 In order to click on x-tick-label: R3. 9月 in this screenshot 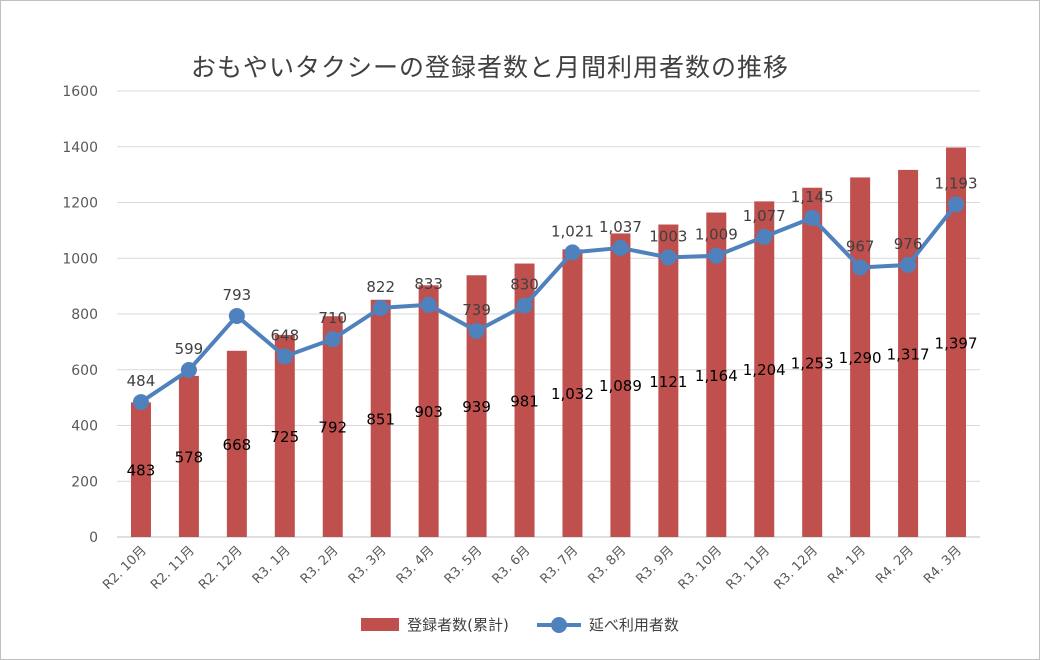, I will do `click(655, 565)`.